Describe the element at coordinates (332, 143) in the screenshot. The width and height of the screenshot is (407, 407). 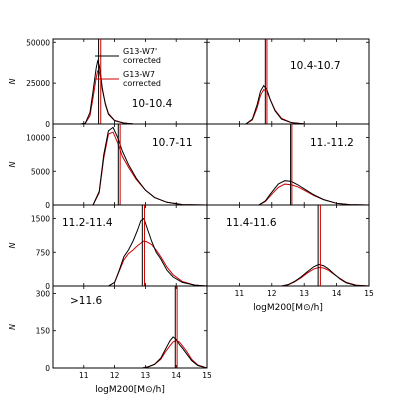
I see `panel-label: 11.-11.2` at that location.